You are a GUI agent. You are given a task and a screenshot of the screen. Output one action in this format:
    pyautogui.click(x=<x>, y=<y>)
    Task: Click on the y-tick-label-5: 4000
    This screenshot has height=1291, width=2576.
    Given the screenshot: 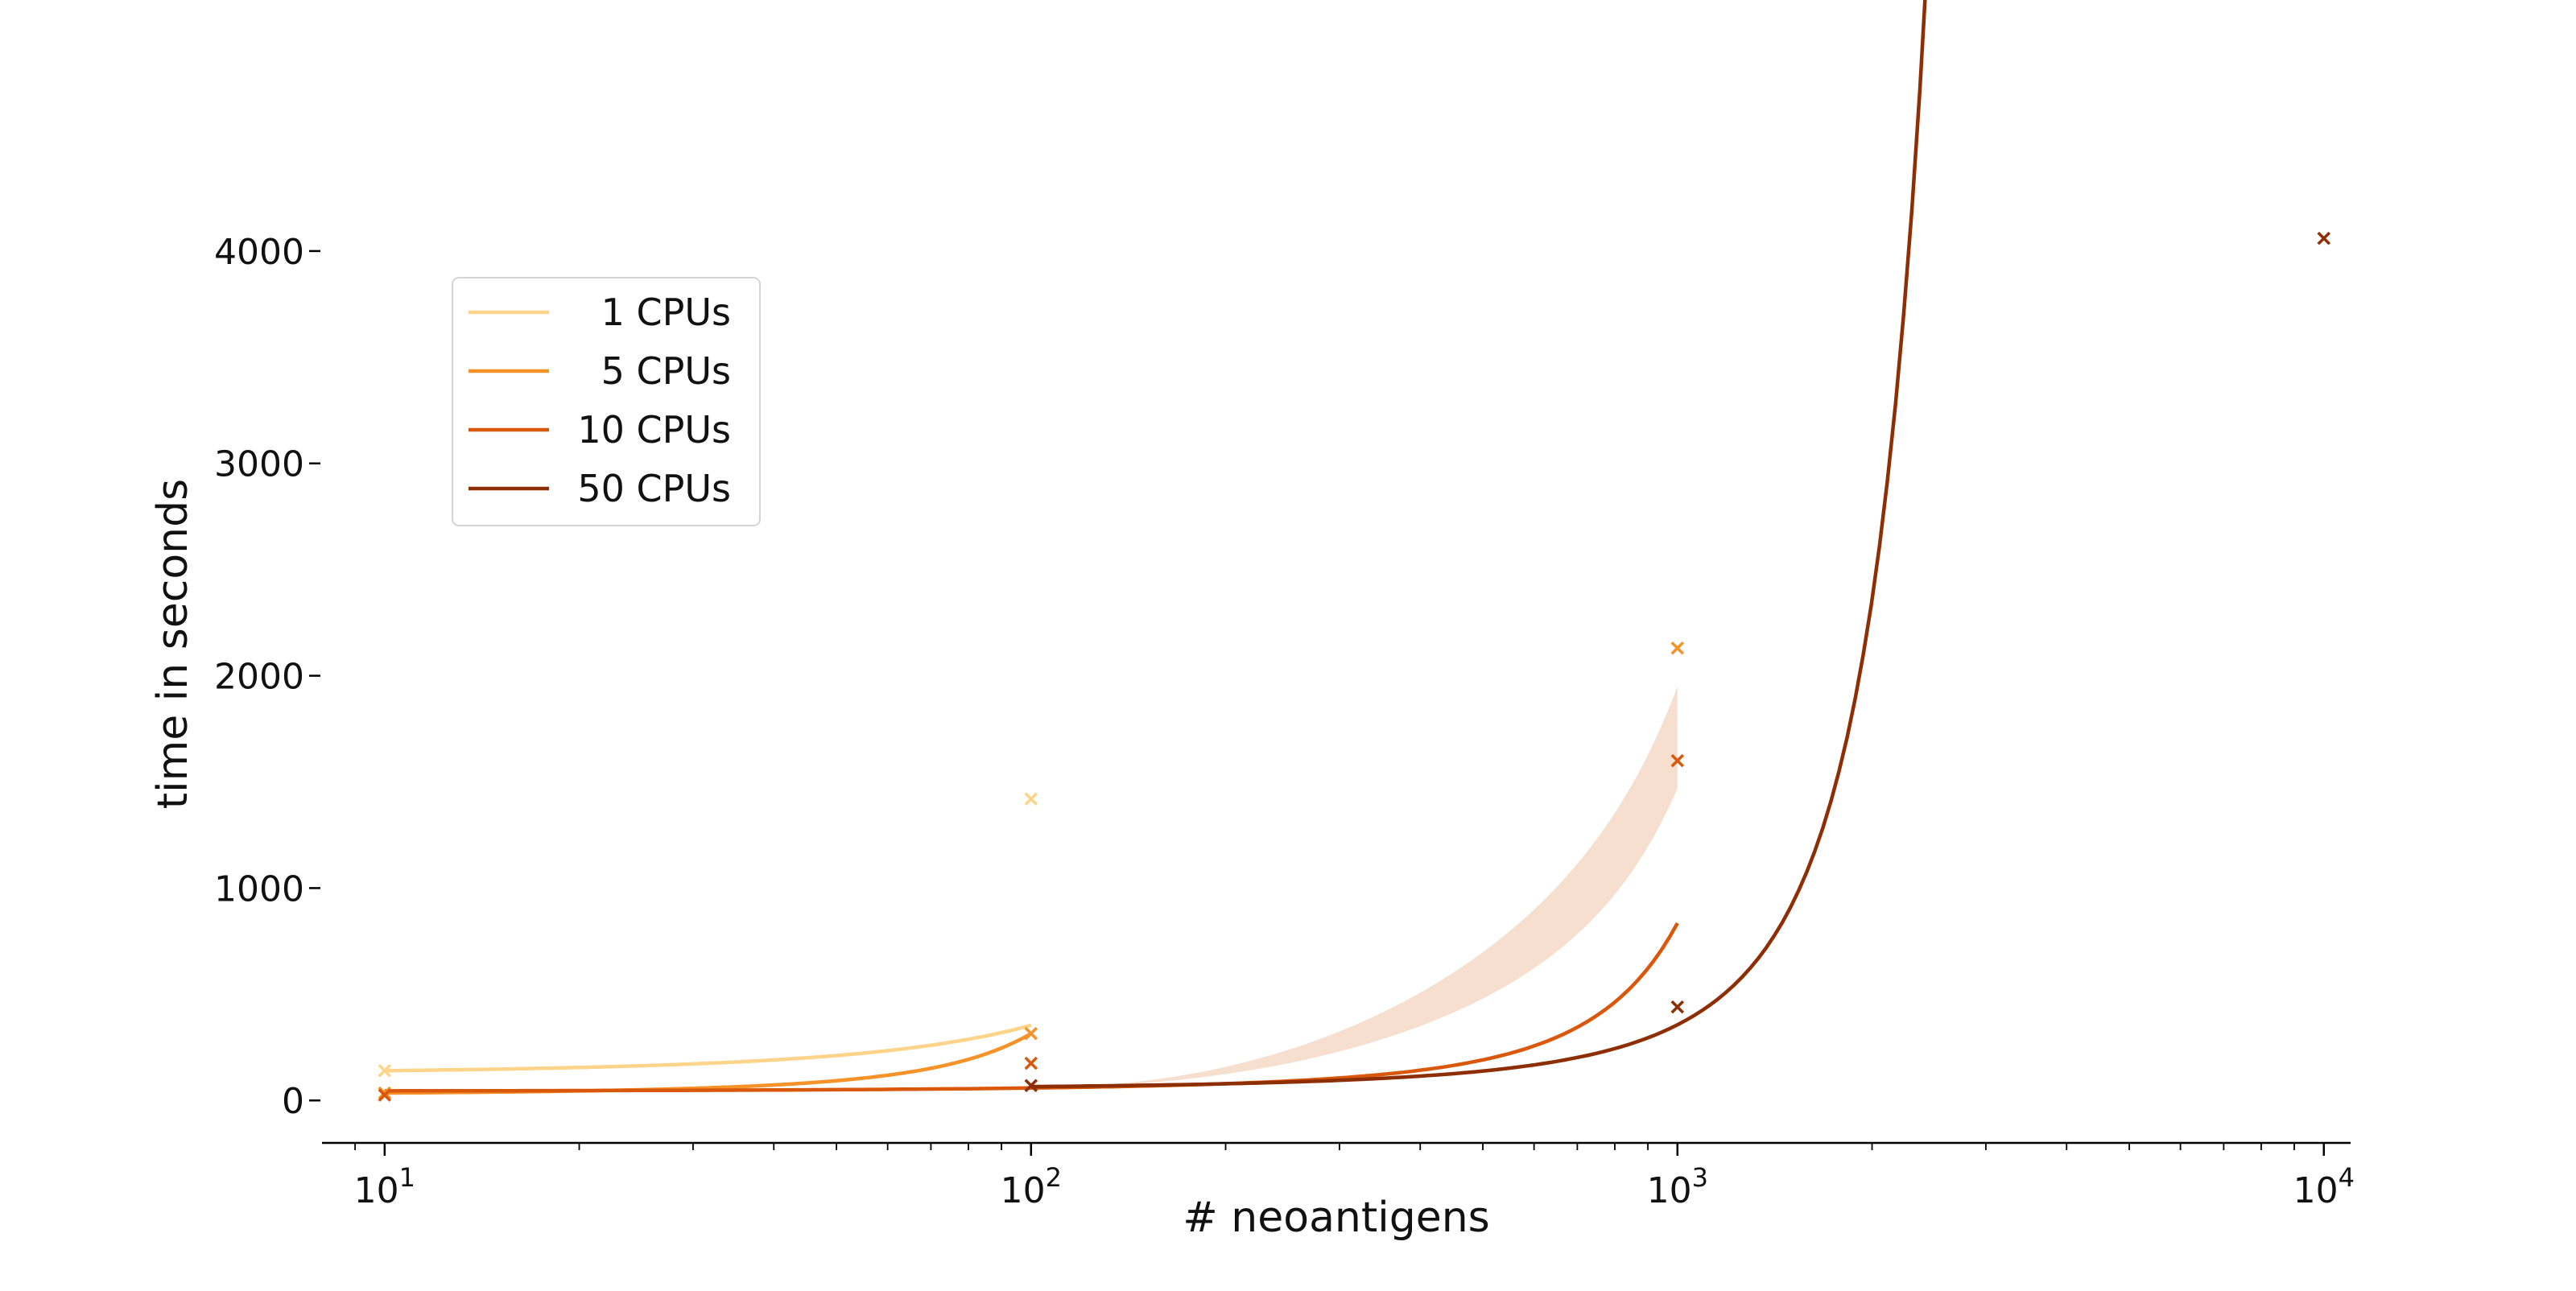 What is the action you would take?
    pyautogui.click(x=259, y=252)
    